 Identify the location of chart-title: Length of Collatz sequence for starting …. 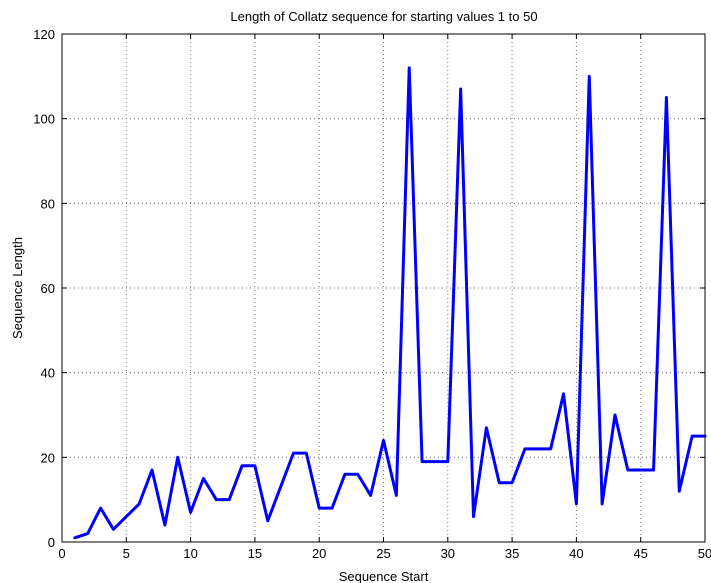
(383, 16).